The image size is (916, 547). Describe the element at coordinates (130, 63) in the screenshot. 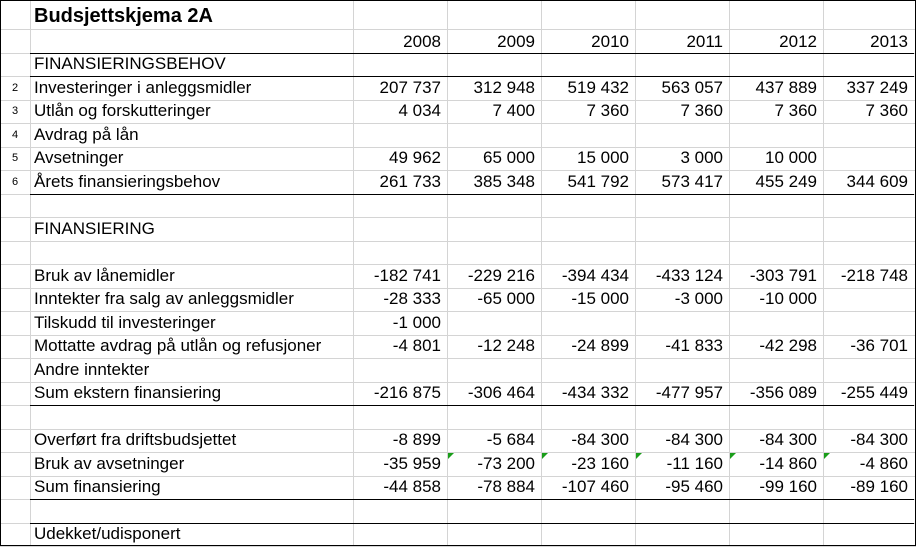

I see `row-label-cell: FINANSIERINGSBEHOV` at that location.